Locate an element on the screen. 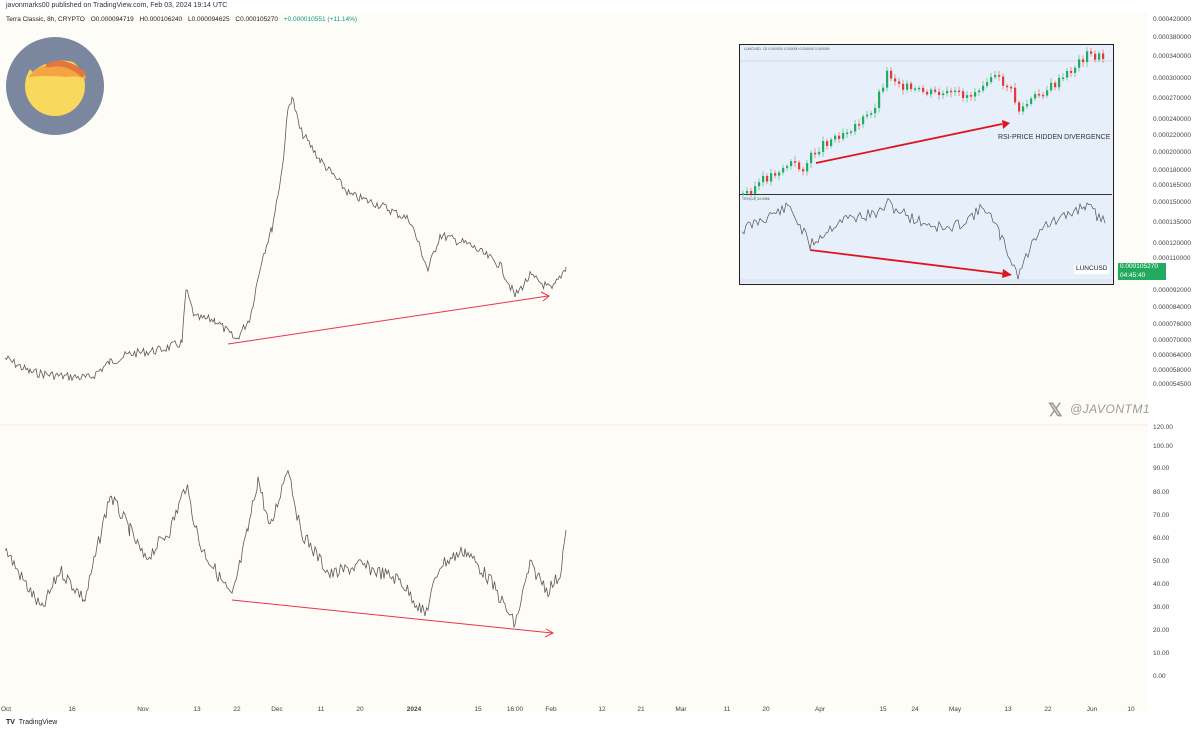  inset-rsi-title: RSI(14) 34.9956 is located at coordinates (757, 199).